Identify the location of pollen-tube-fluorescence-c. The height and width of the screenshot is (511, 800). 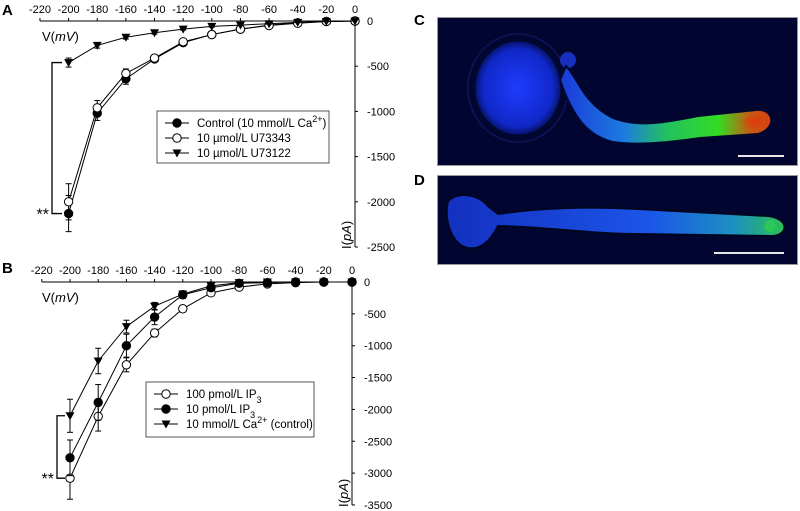
(620, 89).